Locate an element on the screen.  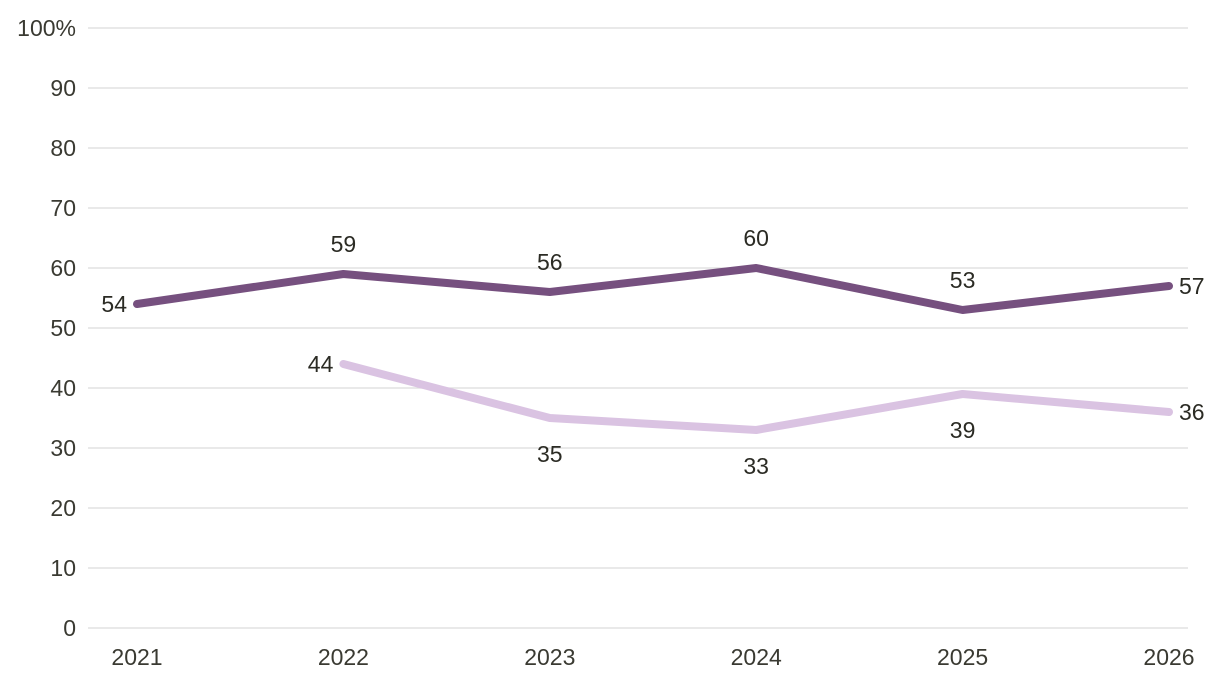
x-tick-label: 2026 is located at coordinates (1168, 657).